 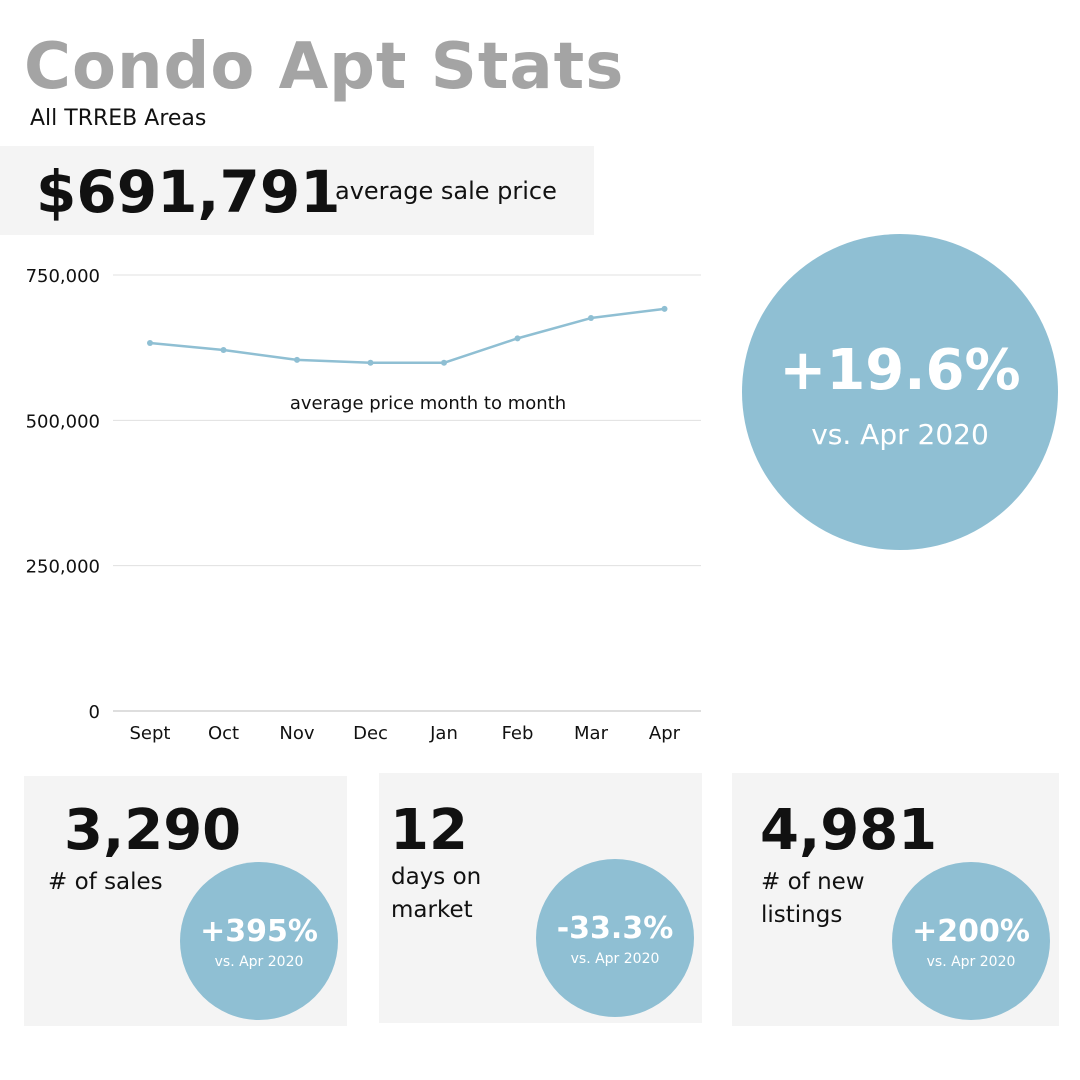 What do you see at coordinates (429, 830) in the screenshot?
I see `days-on-market-value: 12` at bounding box center [429, 830].